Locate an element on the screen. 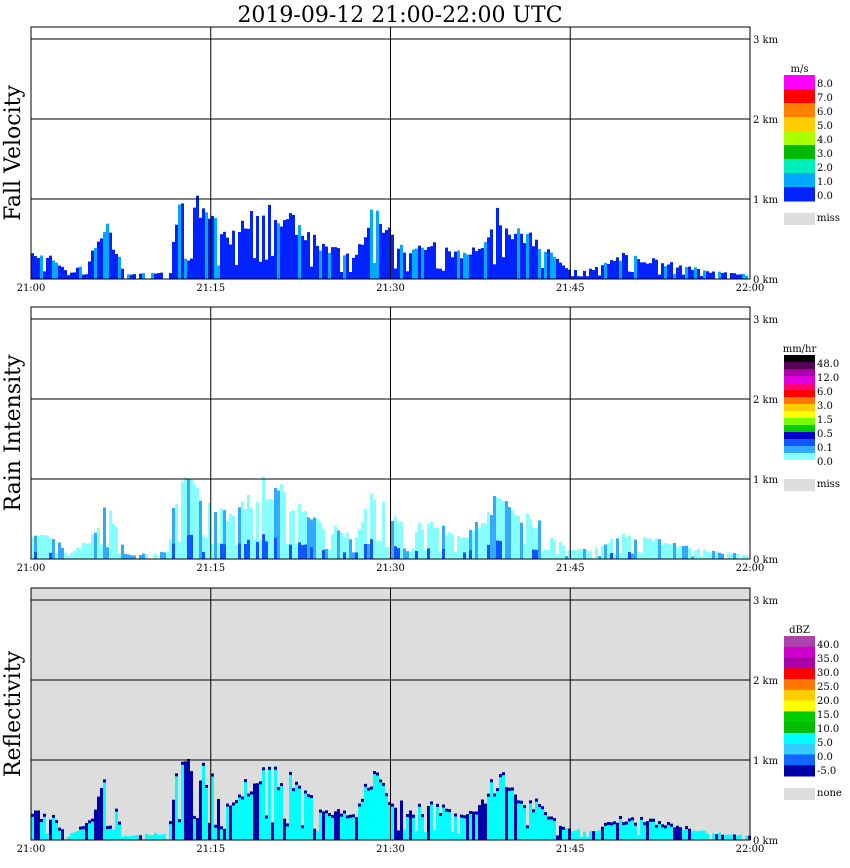 Image resolution: width=850 pixels, height=868 pixels. x-tick-label: 21:45 is located at coordinates (570, 568).